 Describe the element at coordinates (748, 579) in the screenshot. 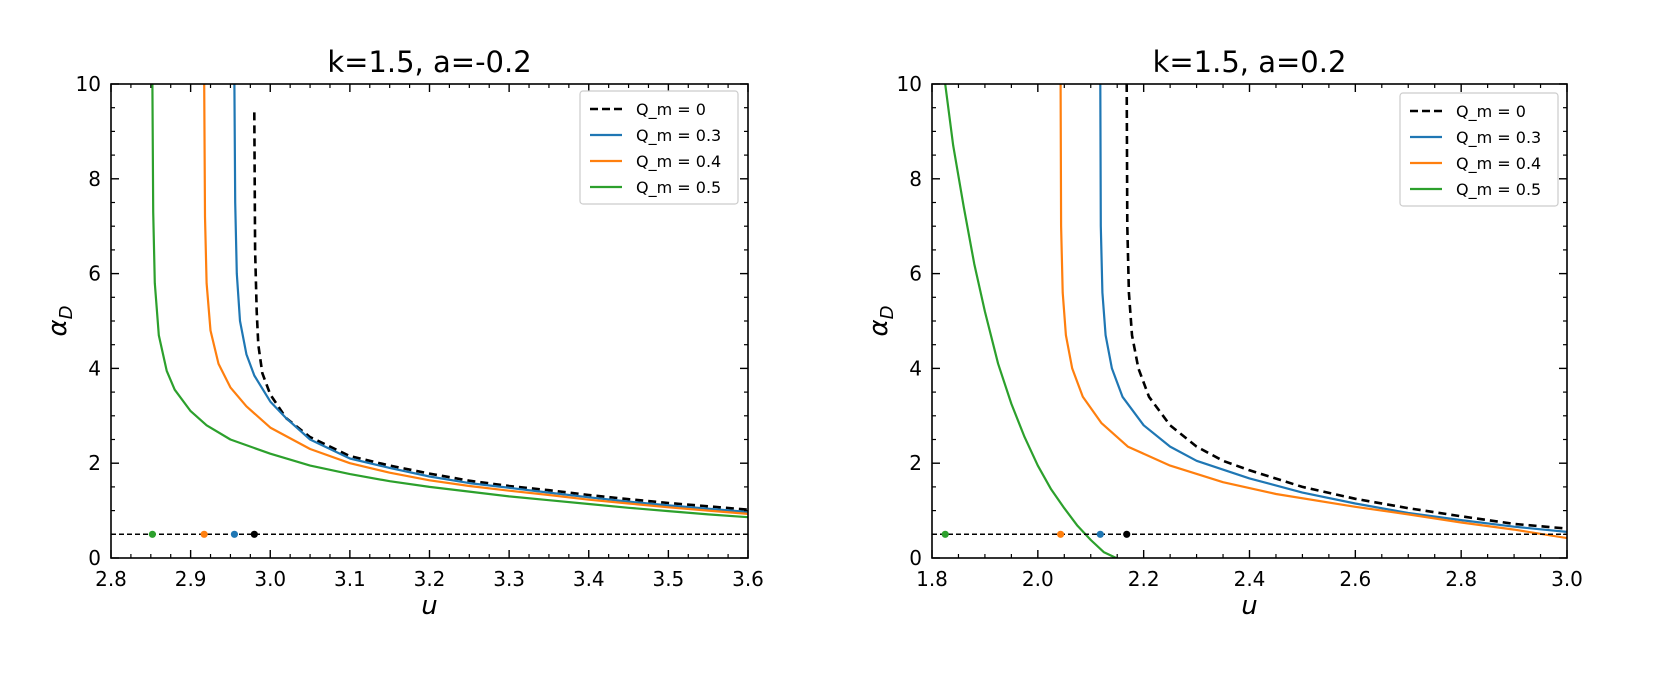

I see `x-tick-label: 3.6` at that location.